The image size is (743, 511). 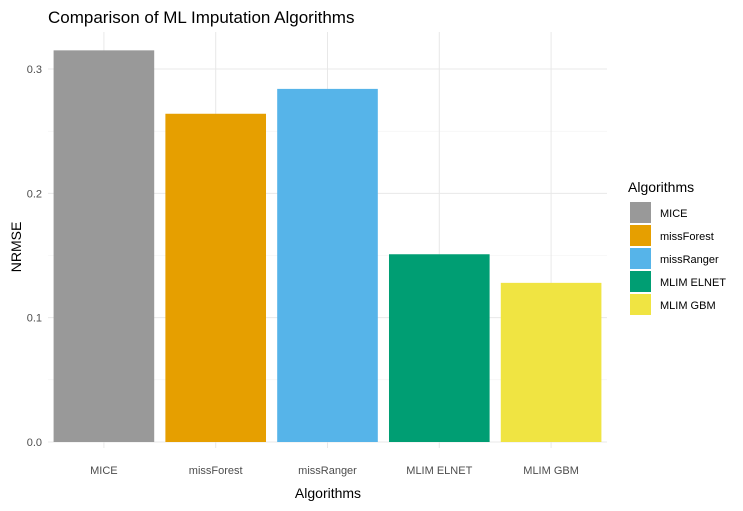 What do you see at coordinates (661, 187) in the screenshot?
I see `legend-title: Algorithms` at bounding box center [661, 187].